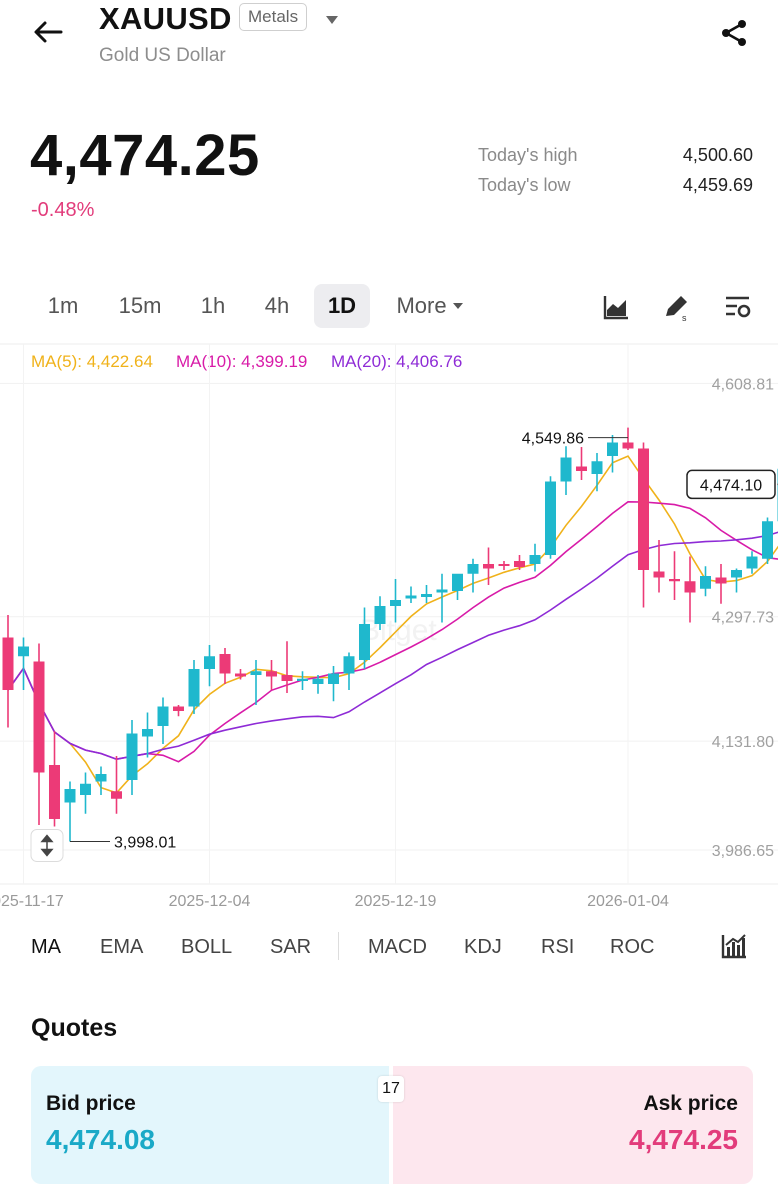  What do you see at coordinates (48, 32) in the screenshot?
I see `back-button` at bounding box center [48, 32].